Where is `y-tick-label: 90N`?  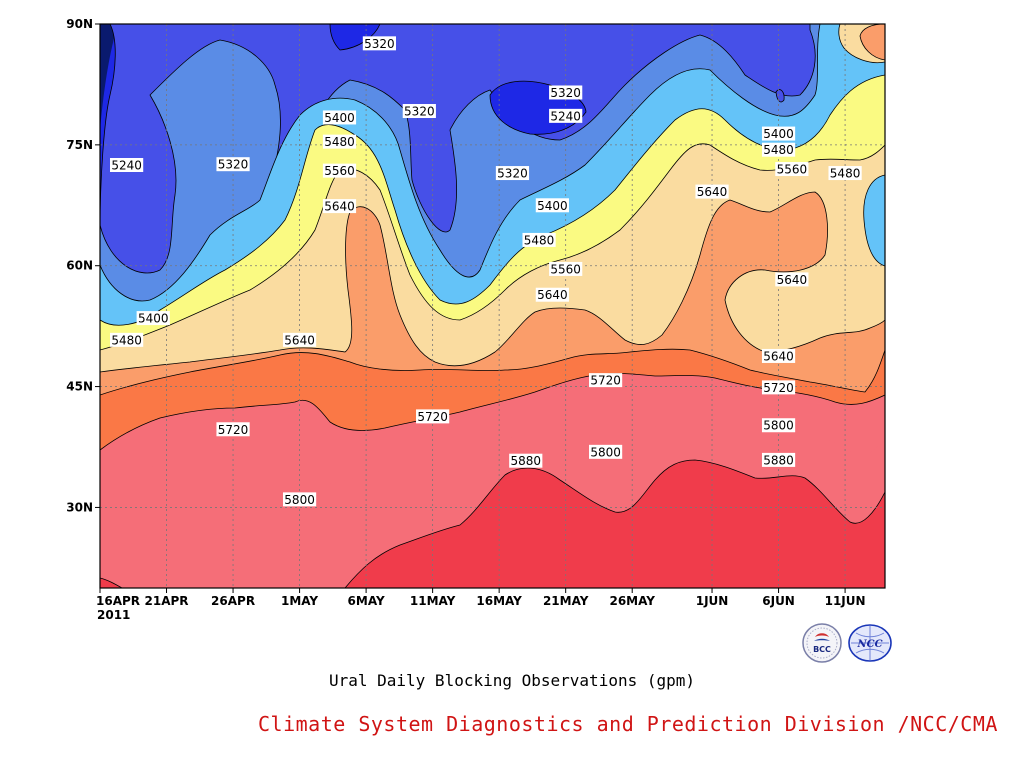
y-tick-label: 90N is located at coordinates (79, 24).